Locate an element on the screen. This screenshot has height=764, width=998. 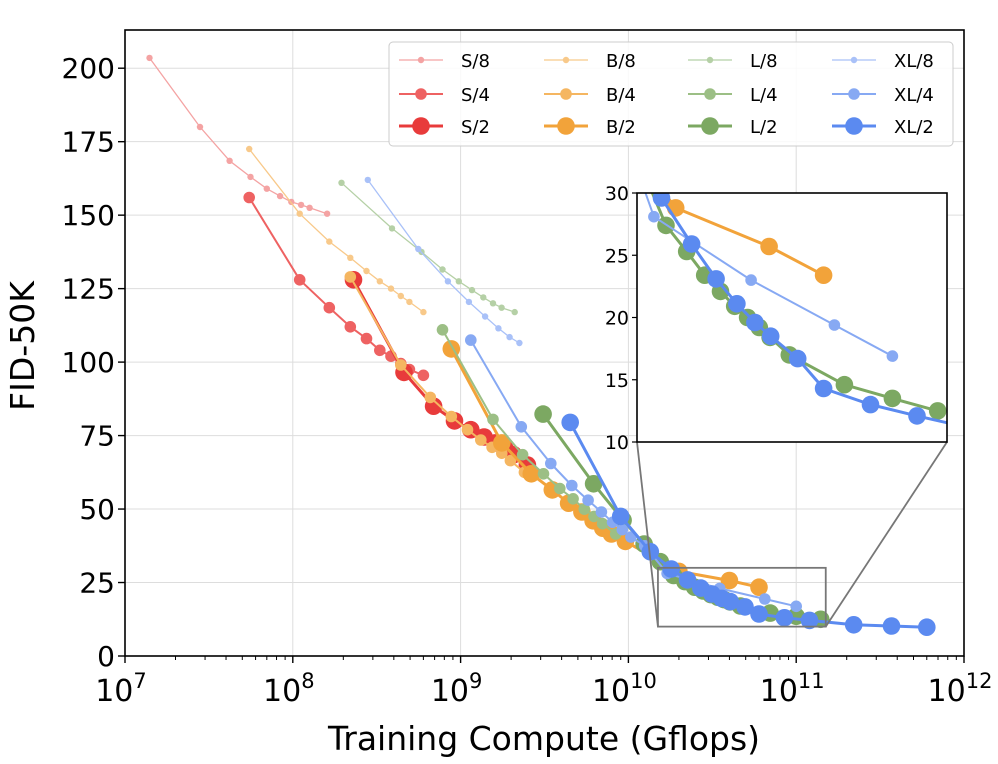
y-tick-label: 200 is located at coordinates (88, 68).